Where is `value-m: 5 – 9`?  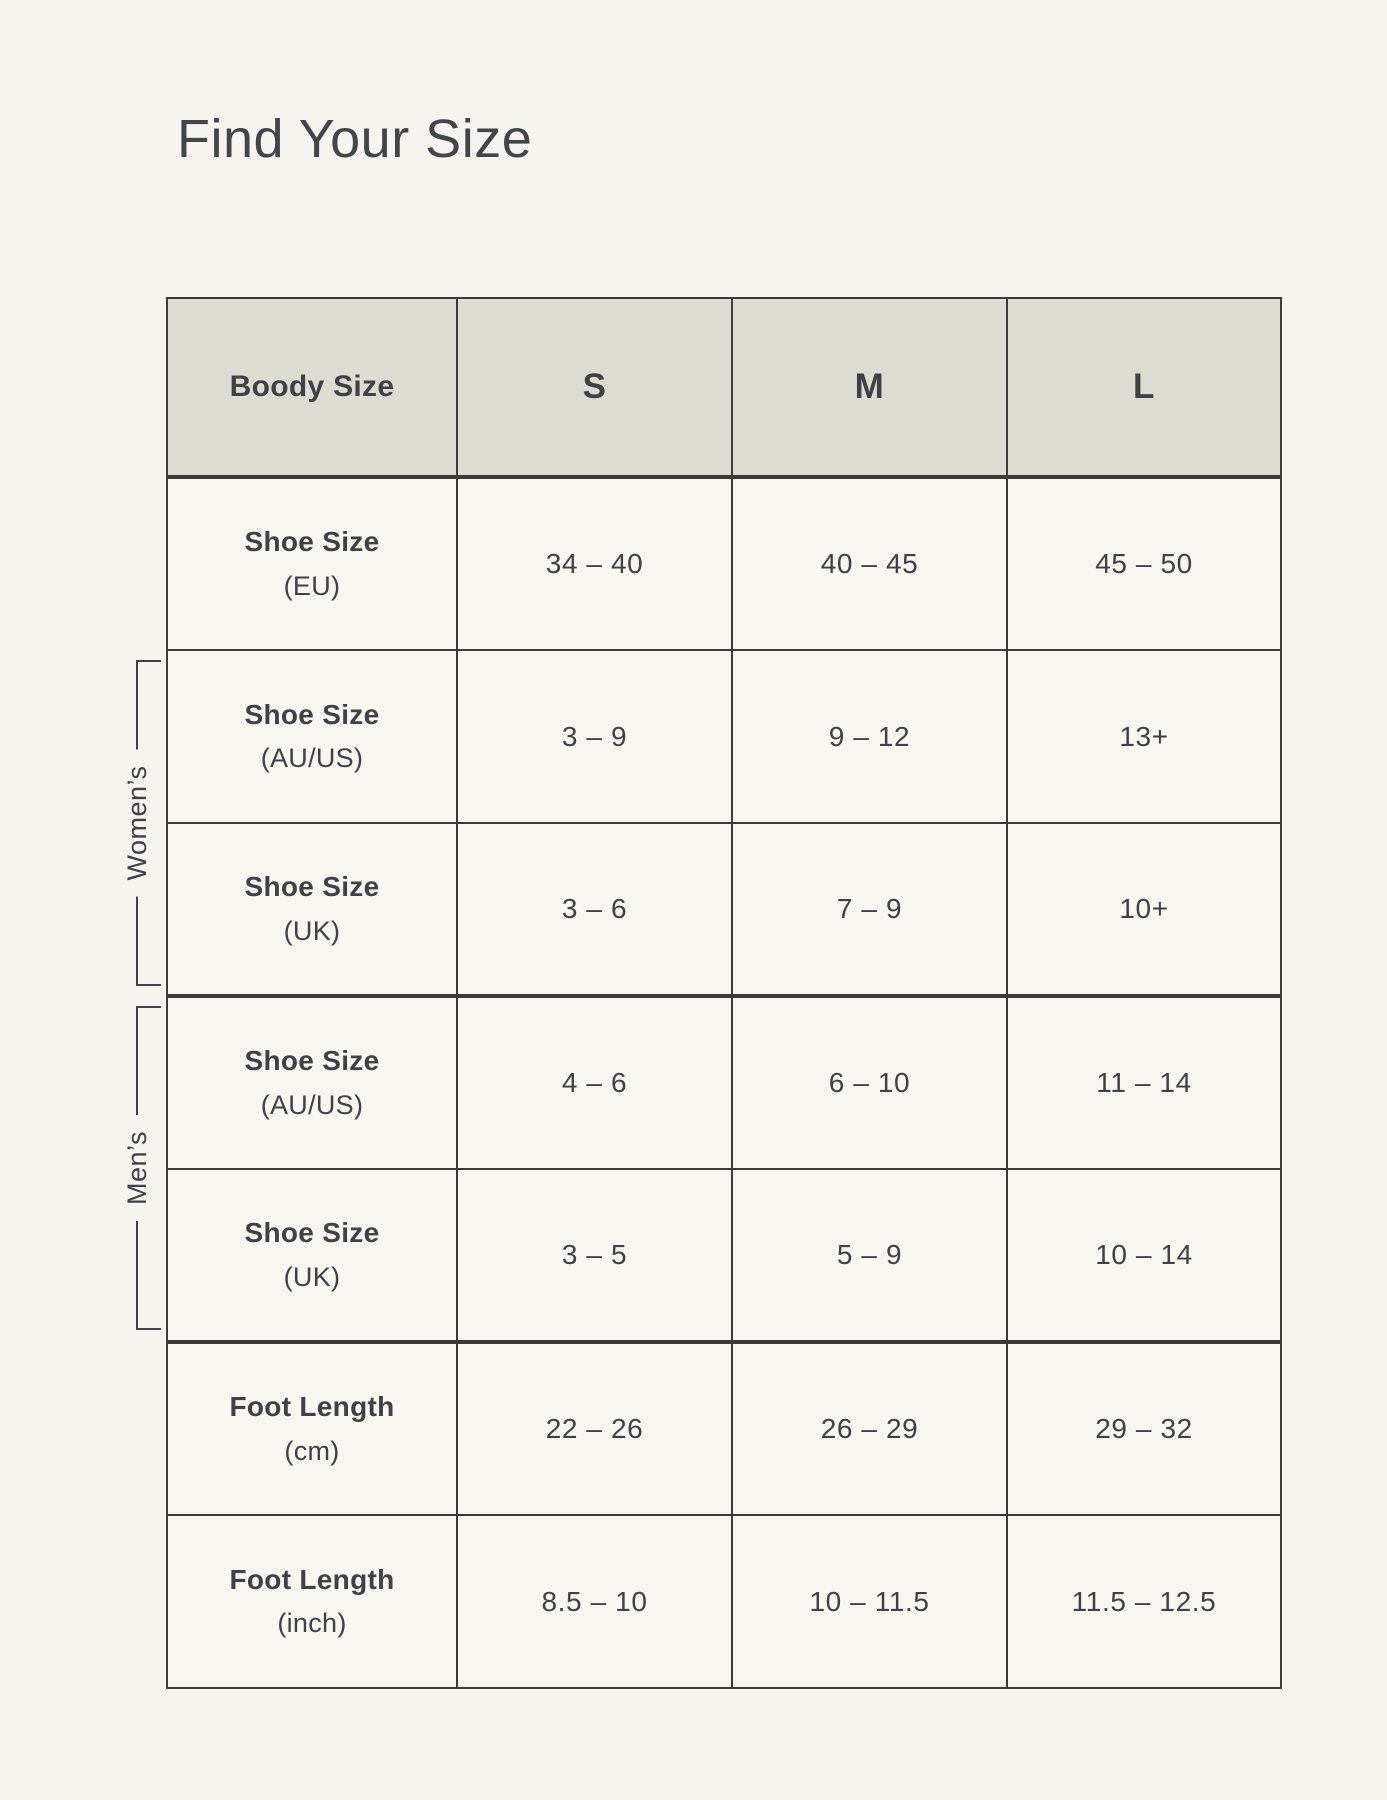
value-m: 5 – 9 is located at coordinates (869, 1255).